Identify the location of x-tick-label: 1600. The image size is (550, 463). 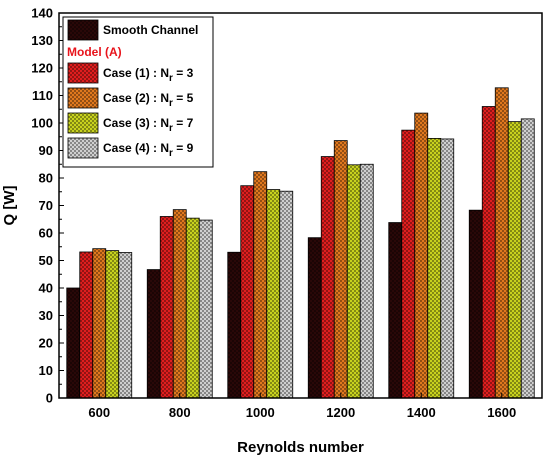
(501, 412).